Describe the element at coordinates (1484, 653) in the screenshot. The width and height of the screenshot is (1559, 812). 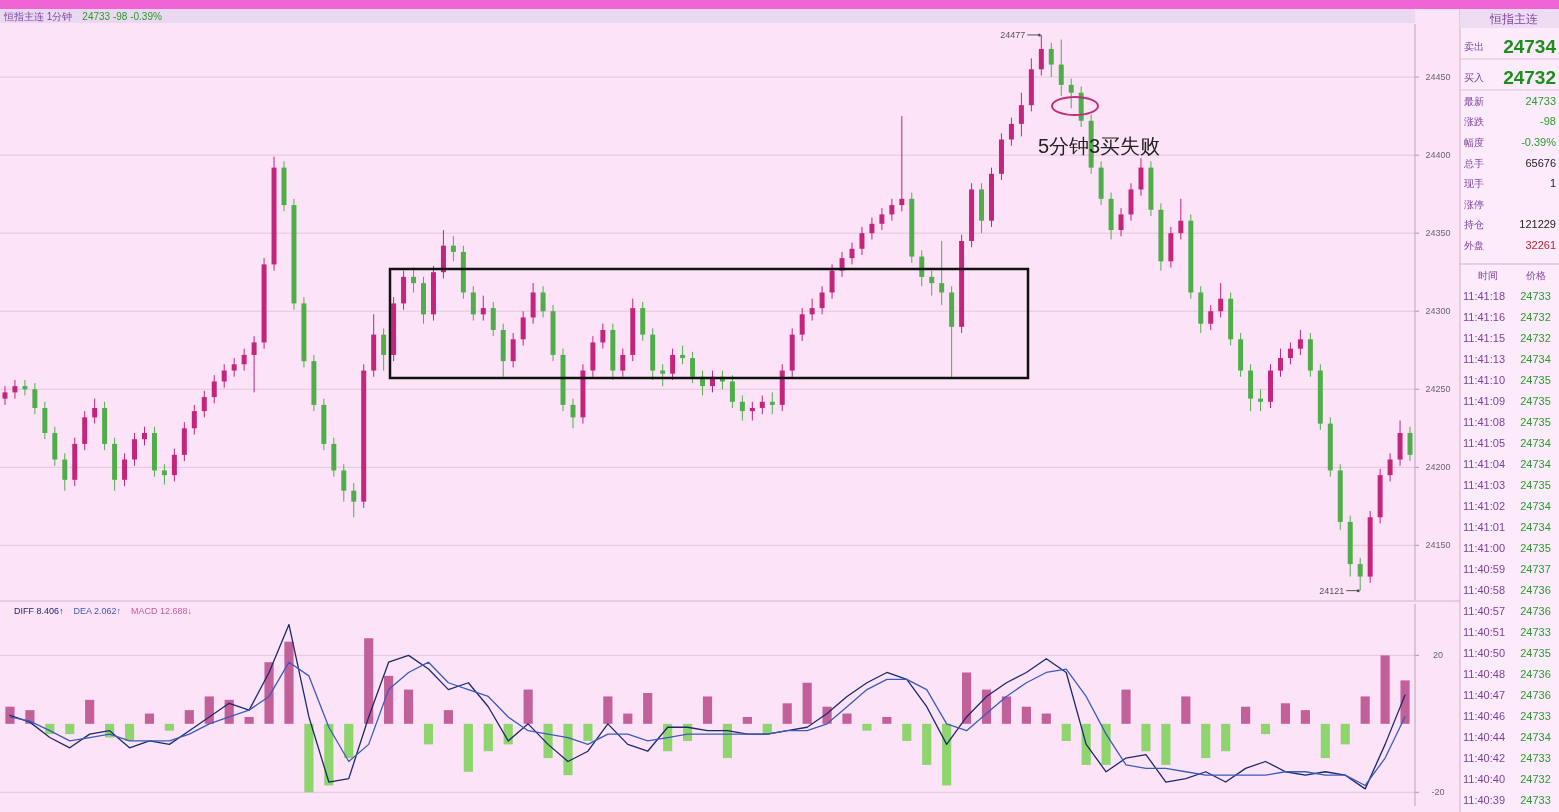
I see `y-tick-label: 11:40:50` at that location.